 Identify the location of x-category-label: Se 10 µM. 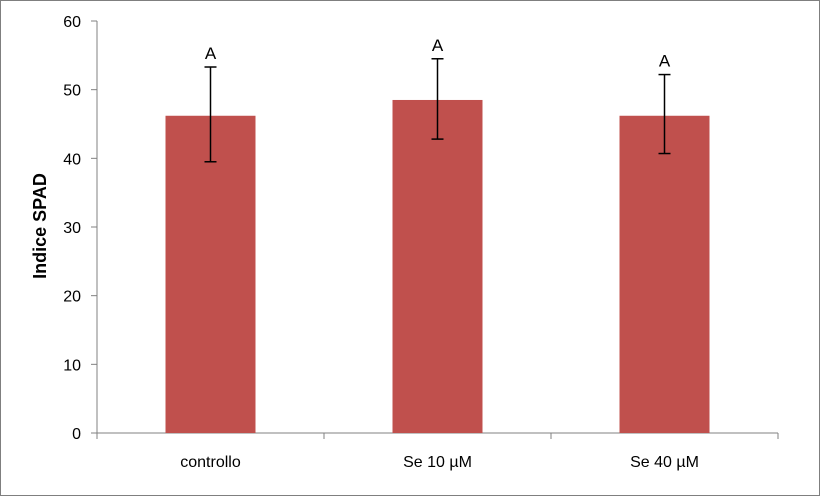
(437, 462).